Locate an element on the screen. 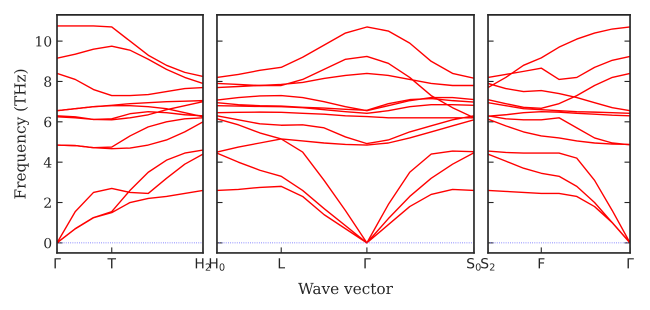  y-tick-label: 2 is located at coordinates (47, 202).